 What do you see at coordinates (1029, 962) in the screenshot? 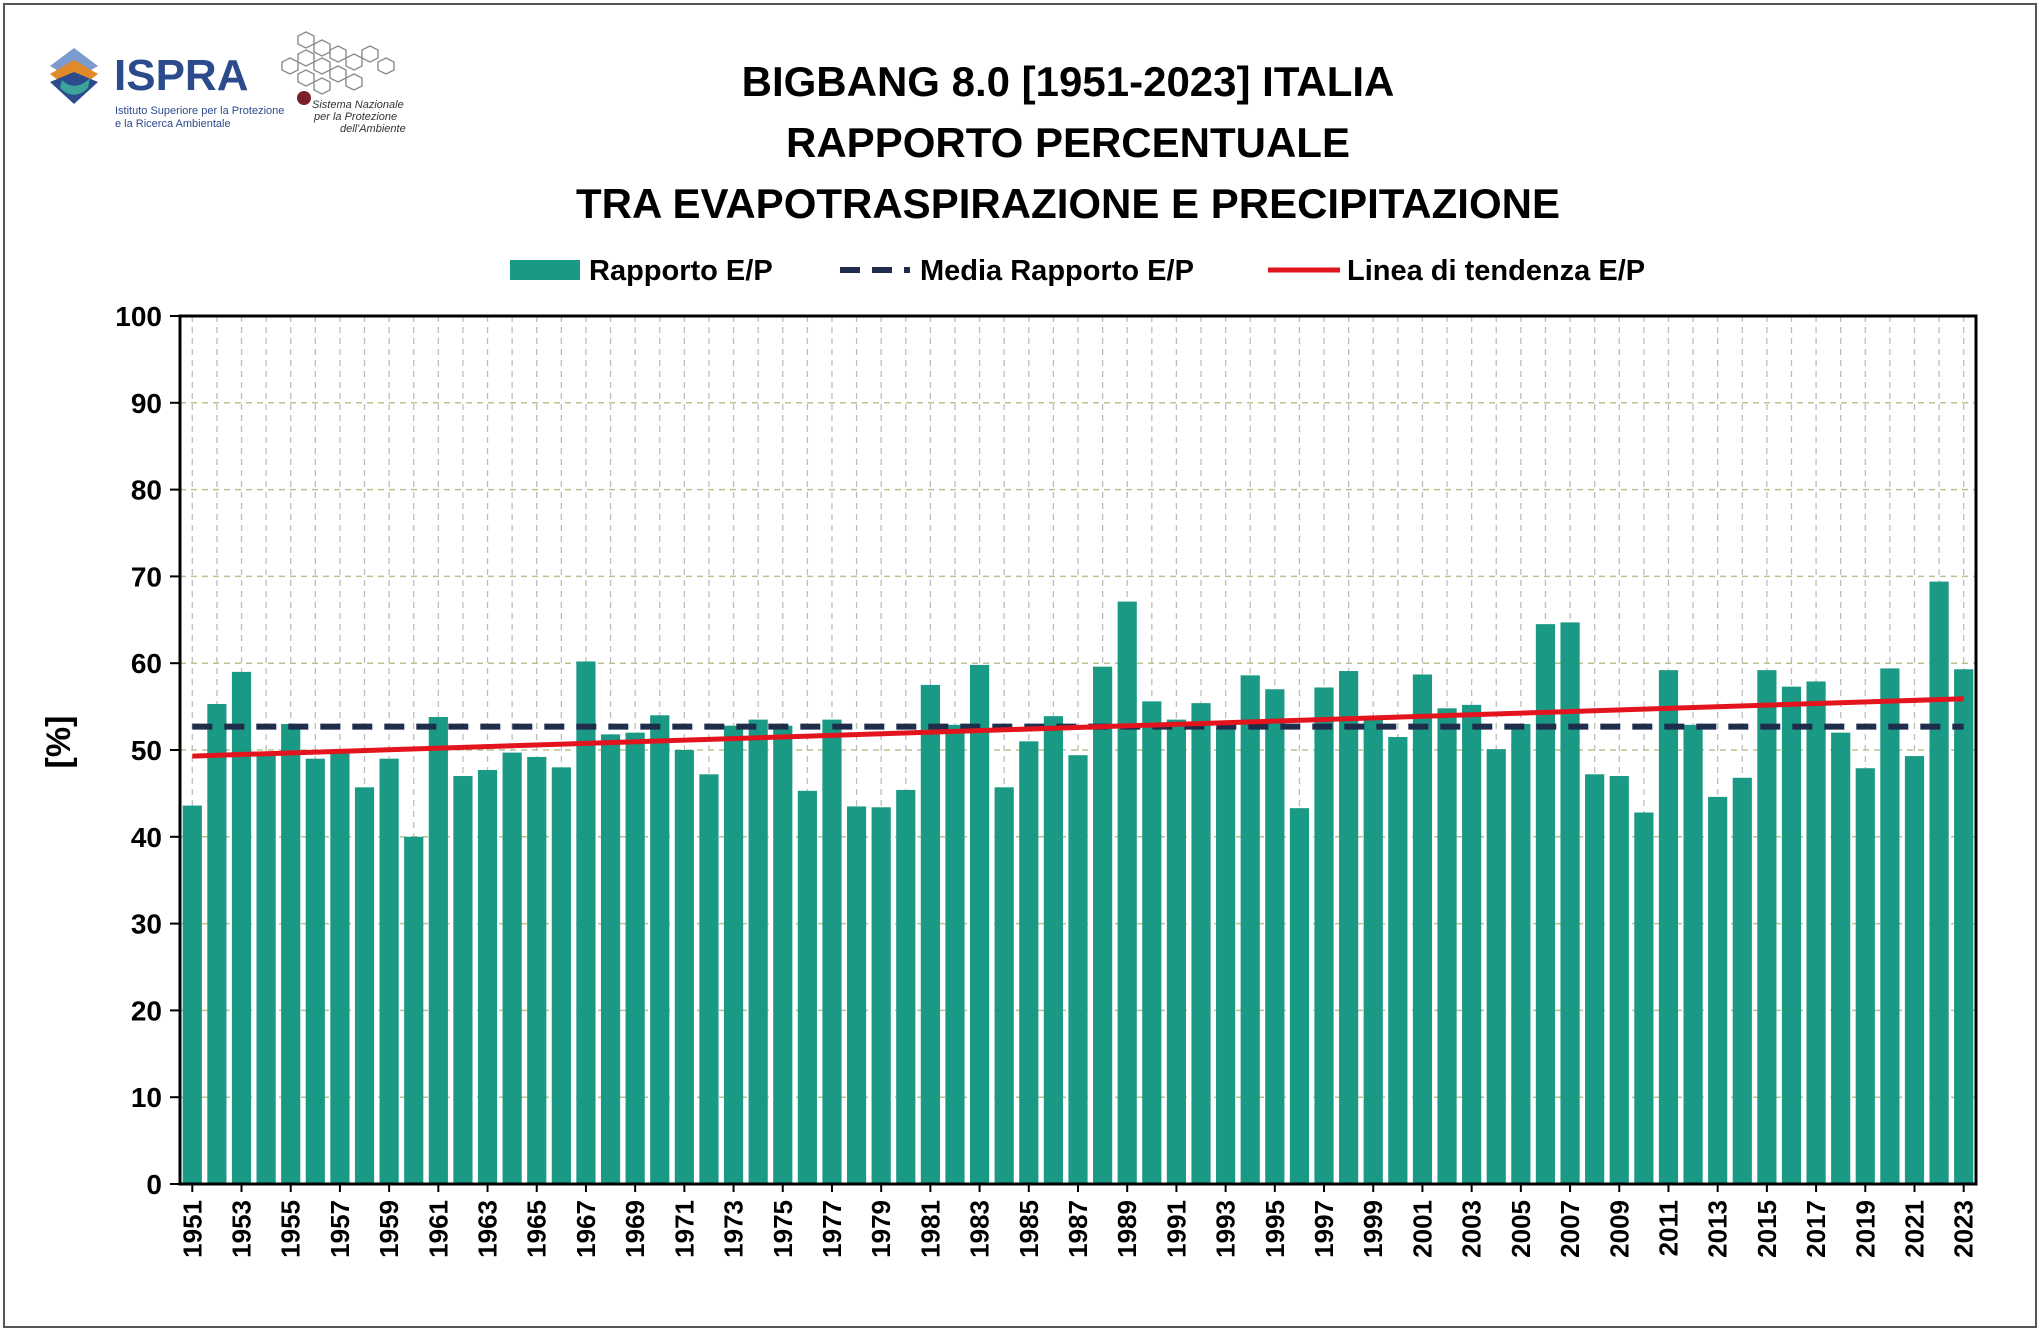
I see `bar-1985` at bounding box center [1029, 962].